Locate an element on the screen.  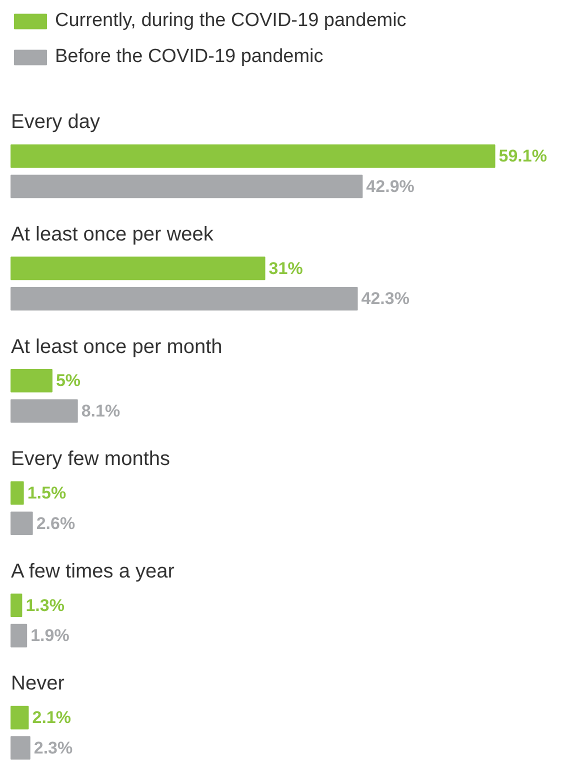
y-tick-label: Never is located at coordinates (38, 683).